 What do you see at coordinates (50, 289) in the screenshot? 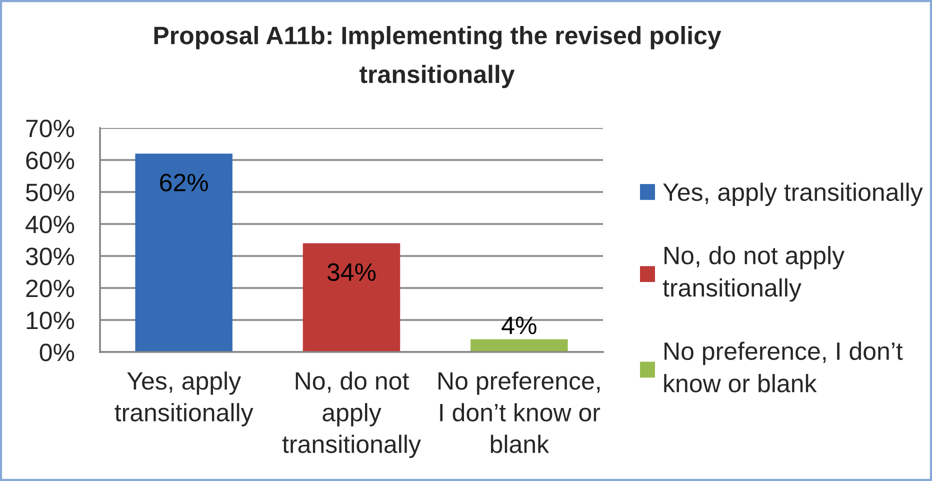
I see `y-tick-label: 20%` at bounding box center [50, 289].